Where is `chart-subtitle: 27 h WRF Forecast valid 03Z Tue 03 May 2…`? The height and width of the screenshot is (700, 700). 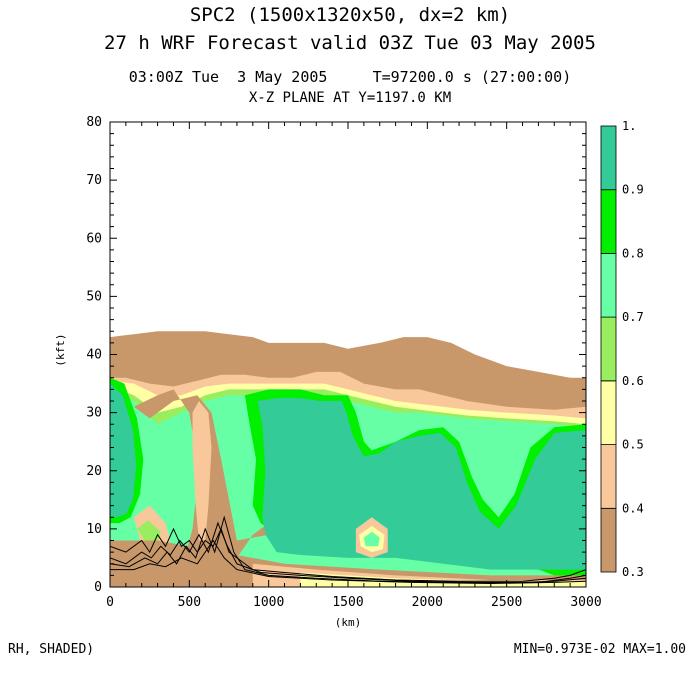 chart-subtitle: 27 h WRF Forecast valid 03Z Tue 03 May 2… is located at coordinates (350, 43).